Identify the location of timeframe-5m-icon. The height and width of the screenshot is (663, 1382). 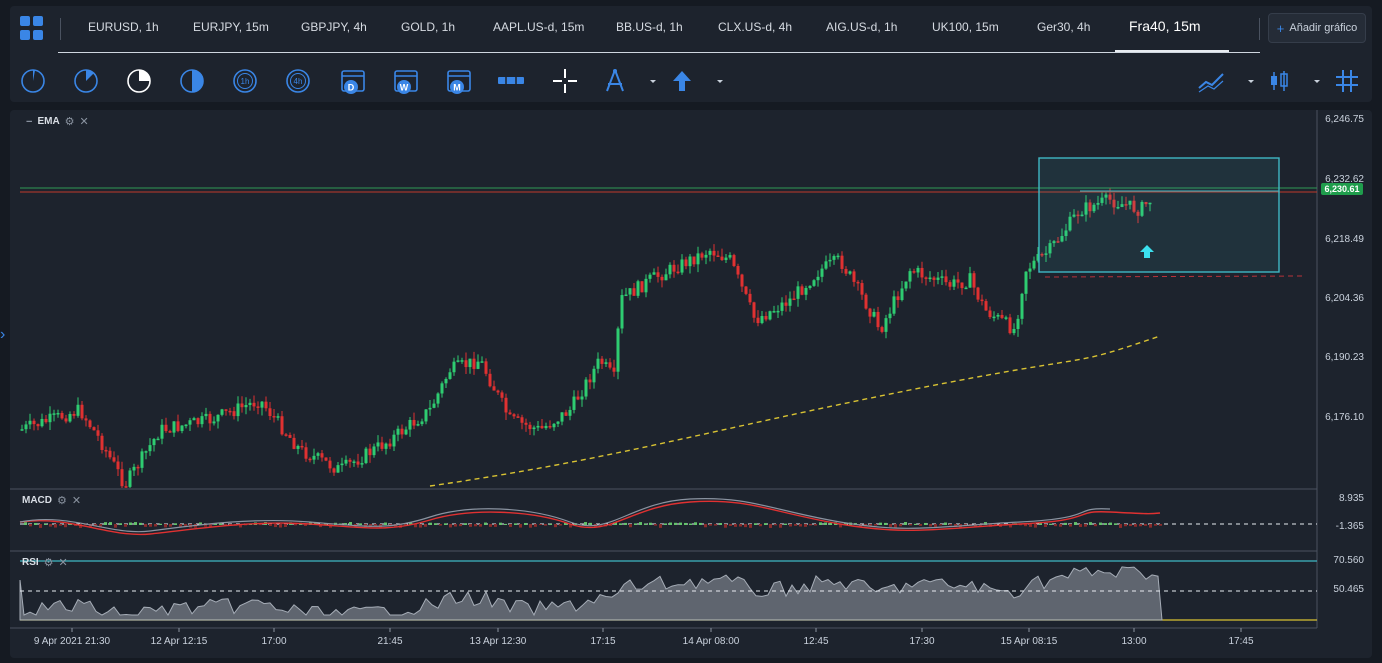
(86, 81).